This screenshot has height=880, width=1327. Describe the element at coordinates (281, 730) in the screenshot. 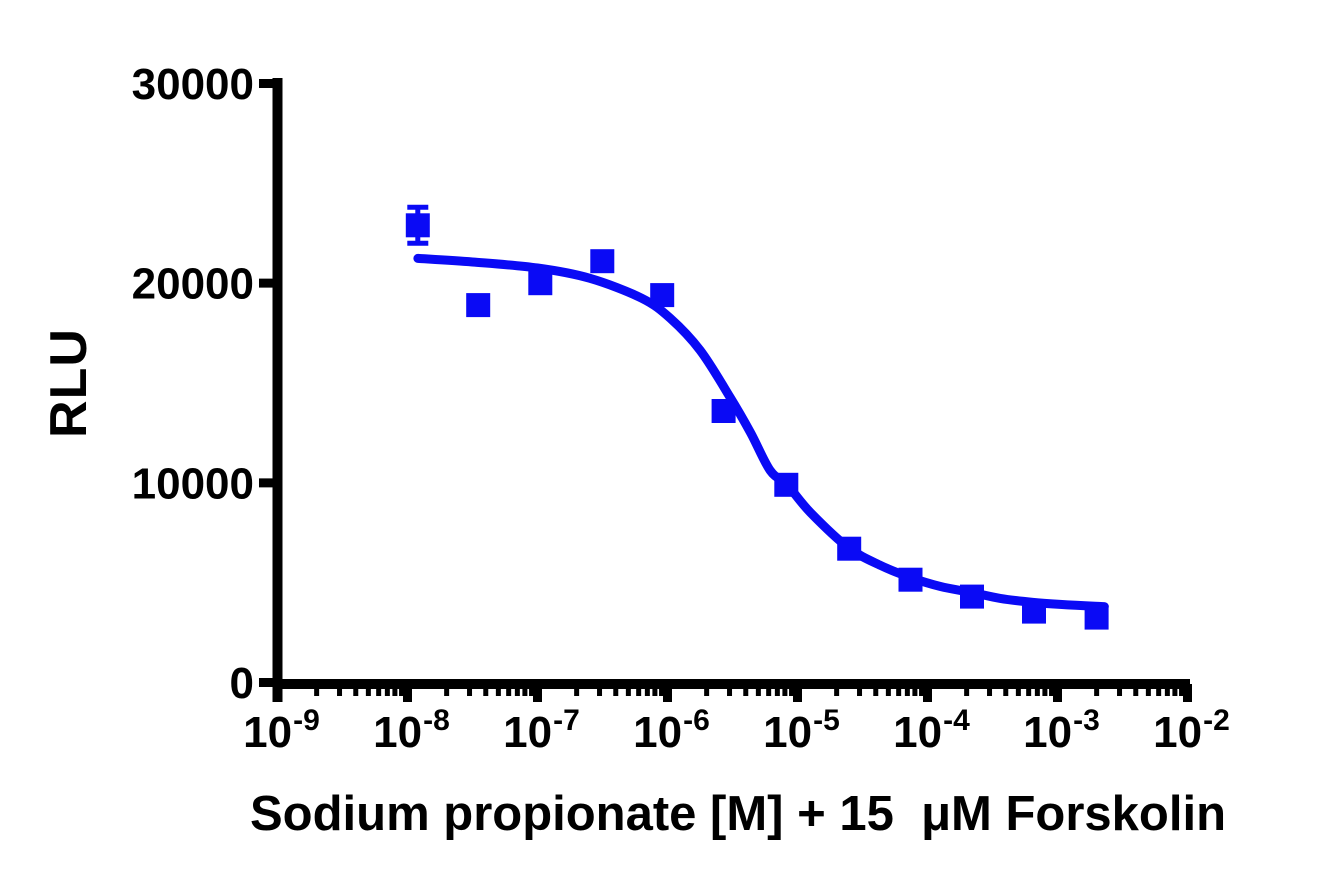

I see `x-tick-label: 10⁻⁹` at that location.